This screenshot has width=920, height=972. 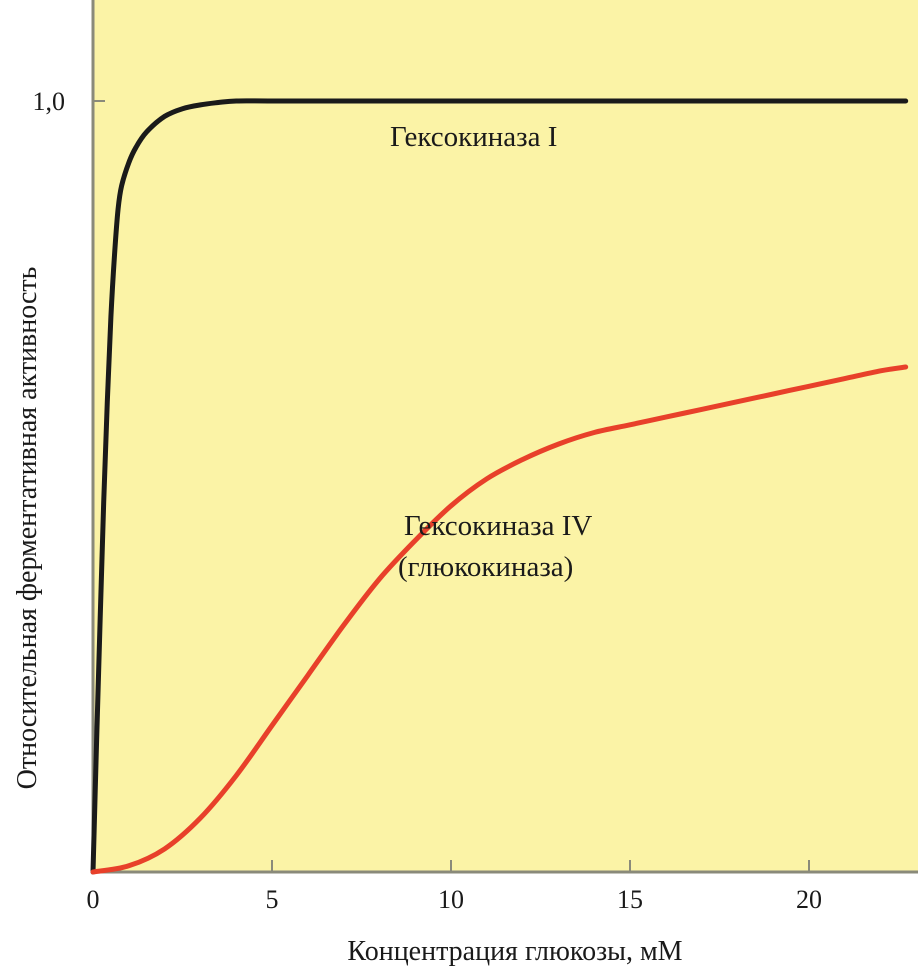 I want to click on hexokinase-4-label: (глюкокиназа), so click(x=485, y=567).